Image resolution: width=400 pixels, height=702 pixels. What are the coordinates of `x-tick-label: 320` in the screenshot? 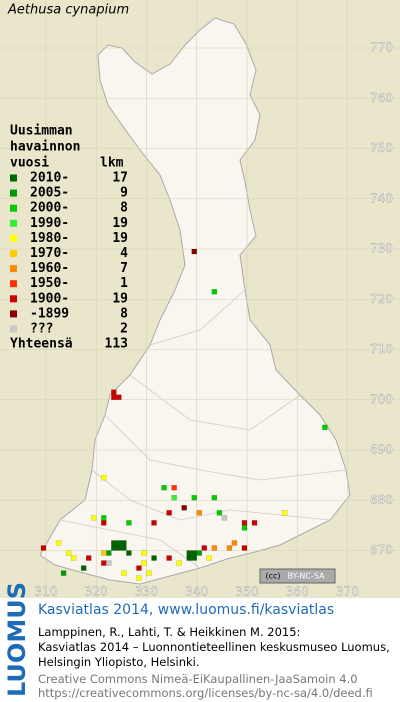 It's located at (96, 592).